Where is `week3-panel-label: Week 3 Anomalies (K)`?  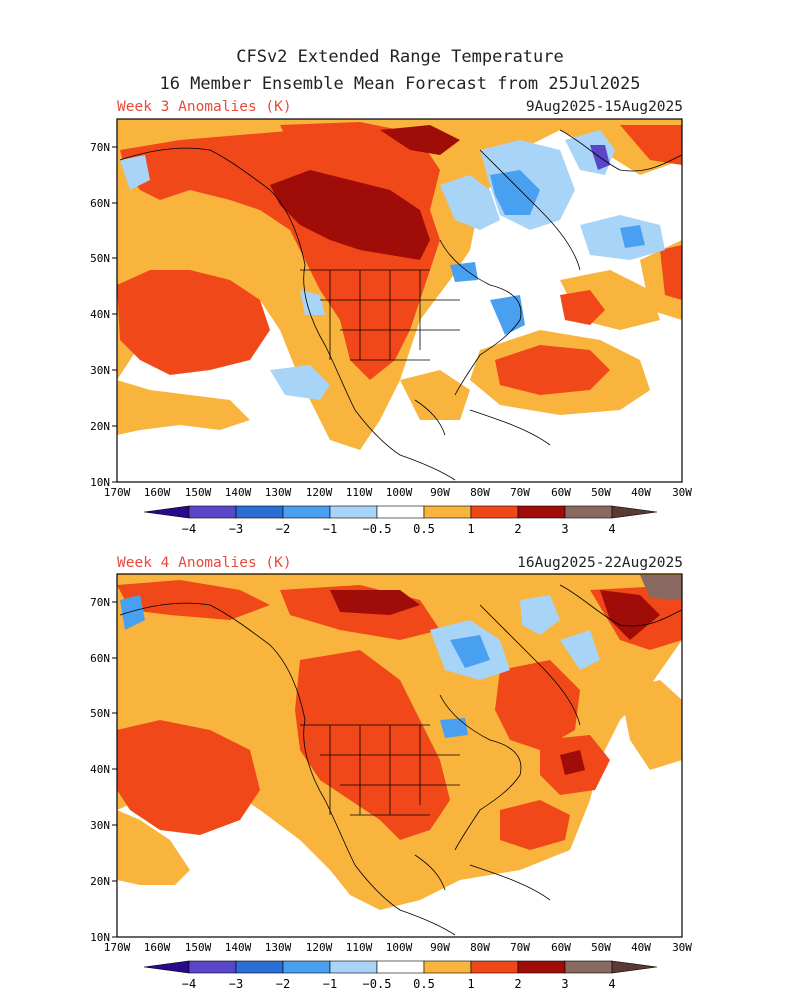 week3-panel-label: Week 3 Anomalies (K) is located at coordinates (204, 107).